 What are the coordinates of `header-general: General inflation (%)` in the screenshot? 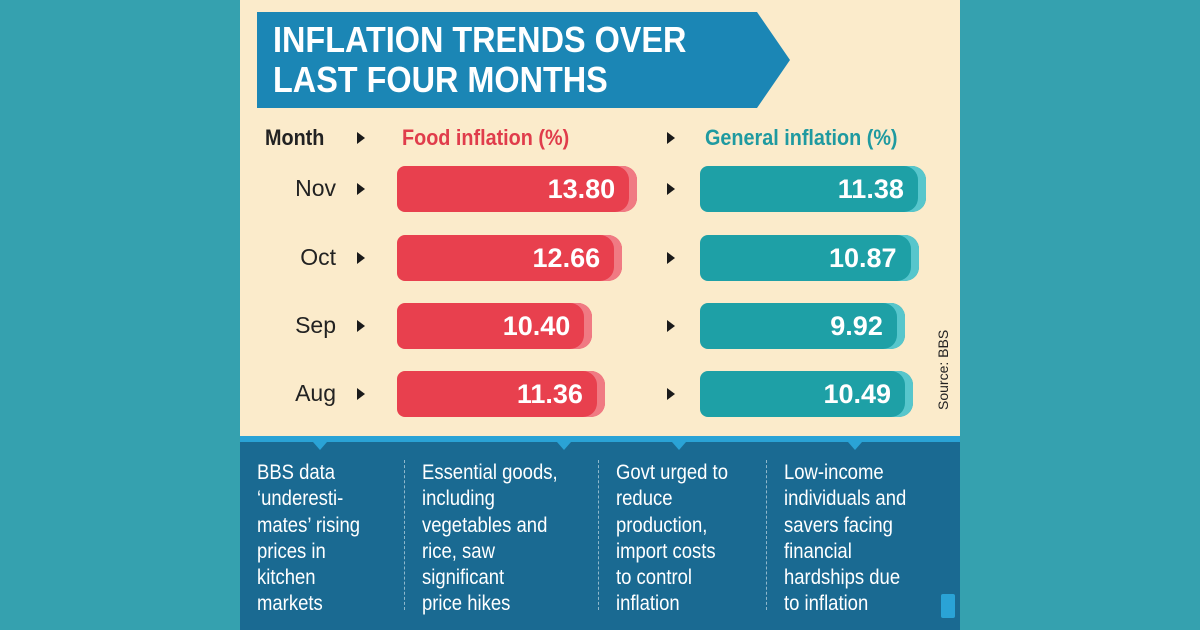 It's located at (801, 137).